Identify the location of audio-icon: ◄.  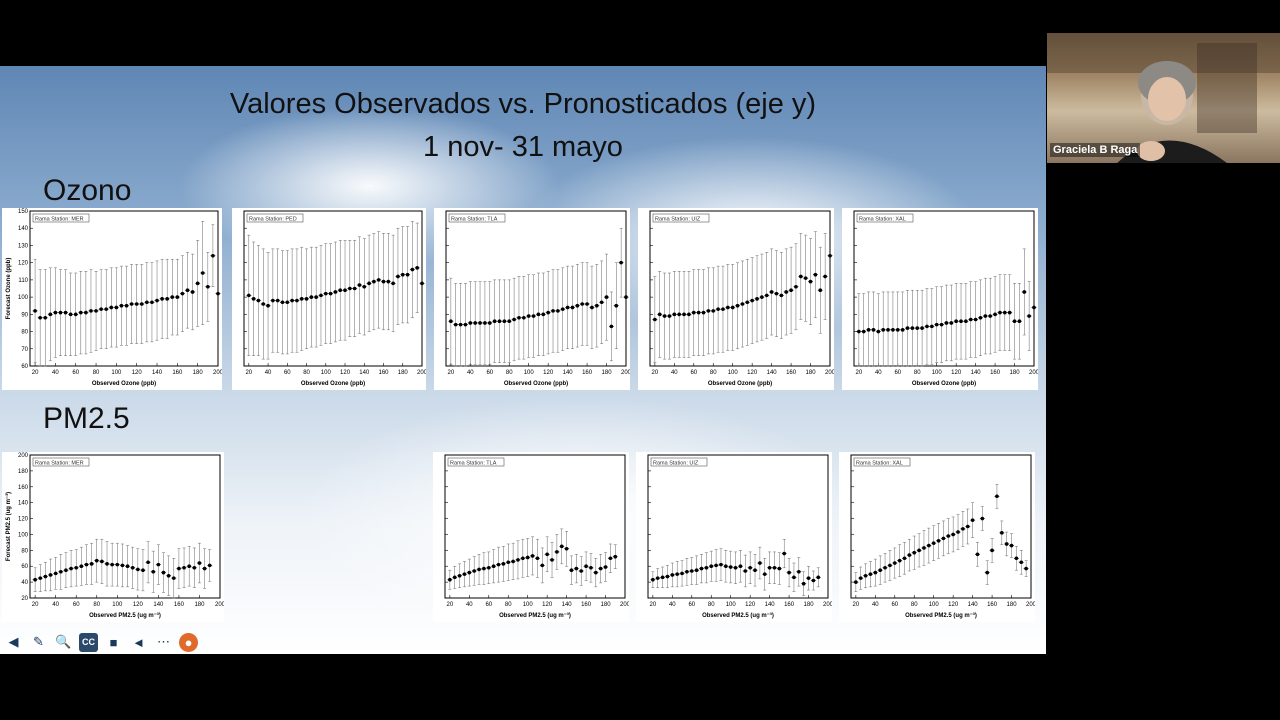
(138, 642).